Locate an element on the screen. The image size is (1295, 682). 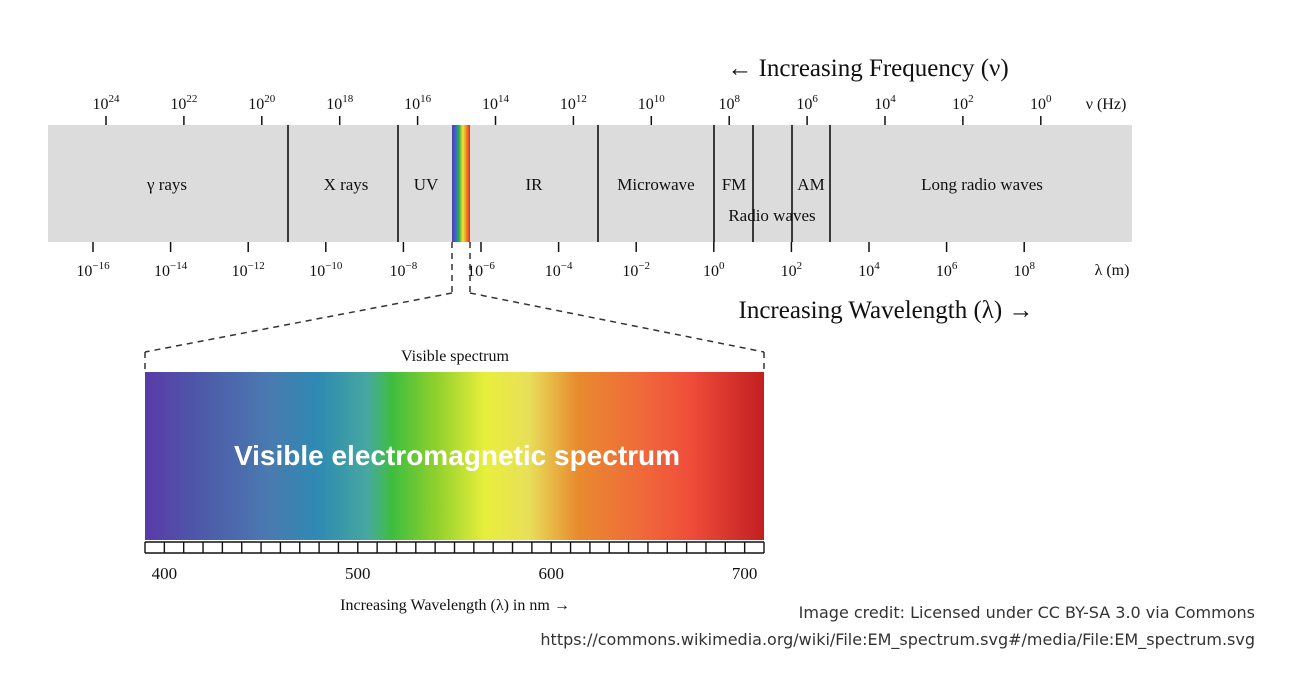
wavelength-tick-label-12-exponent: 8 is located at coordinates (1032, 266).